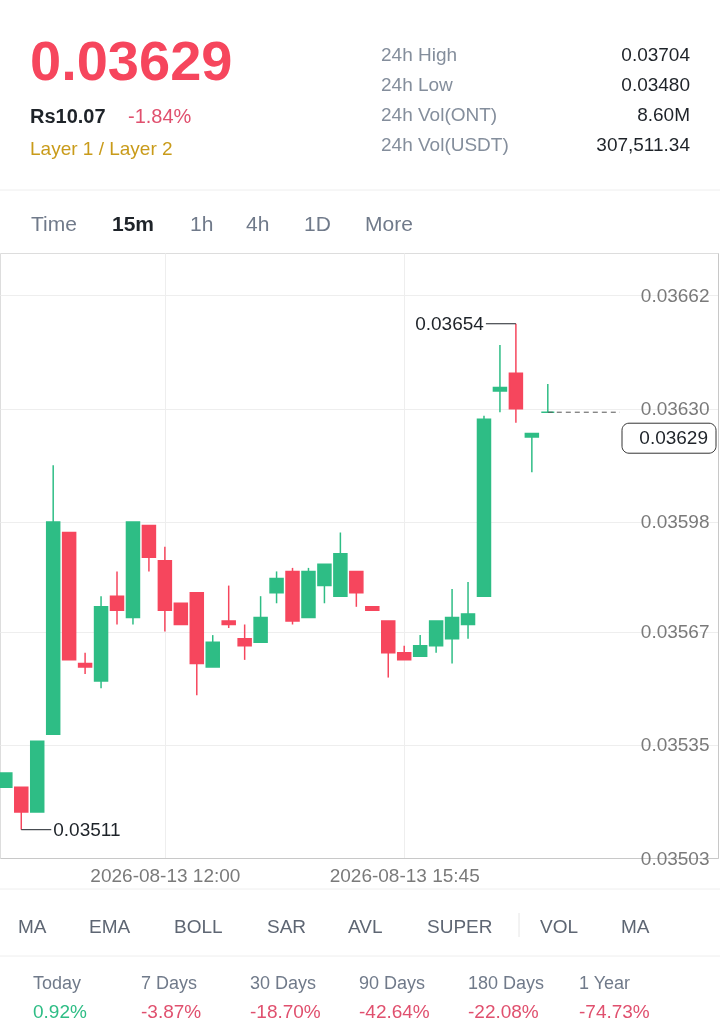  Describe the element at coordinates (389, 223) in the screenshot. I see `text: More` at that location.